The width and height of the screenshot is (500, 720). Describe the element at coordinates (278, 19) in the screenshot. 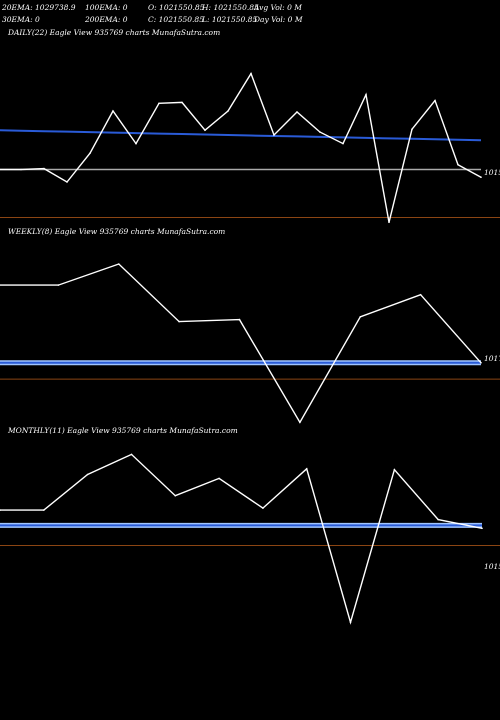

I see `day-vol-readout: Day Vol: 0 M` at that location.